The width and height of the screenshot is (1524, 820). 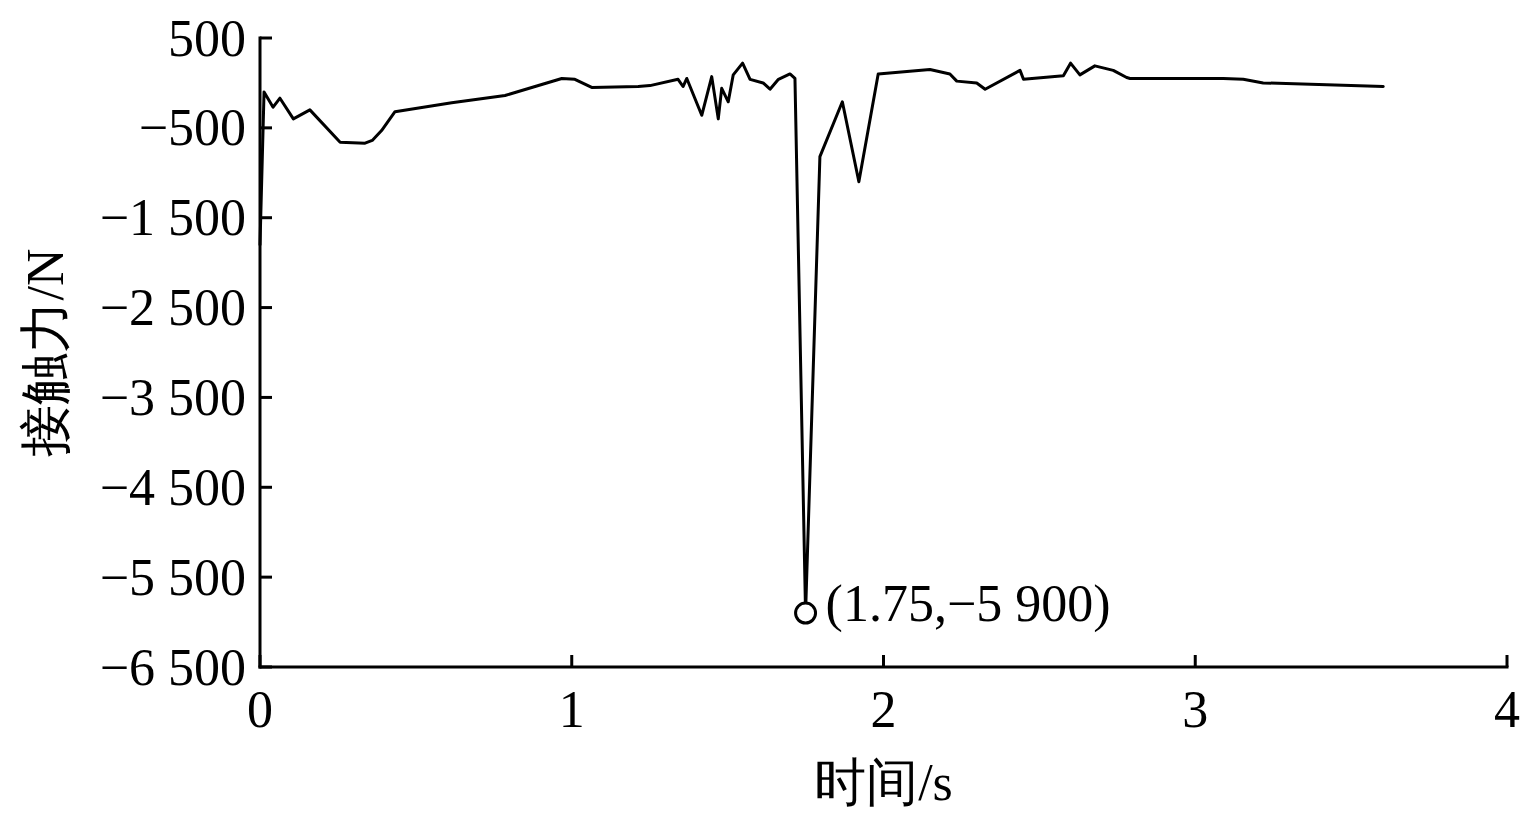 What do you see at coordinates (207, 38) in the screenshot?
I see `y-tick-label: 500` at bounding box center [207, 38].